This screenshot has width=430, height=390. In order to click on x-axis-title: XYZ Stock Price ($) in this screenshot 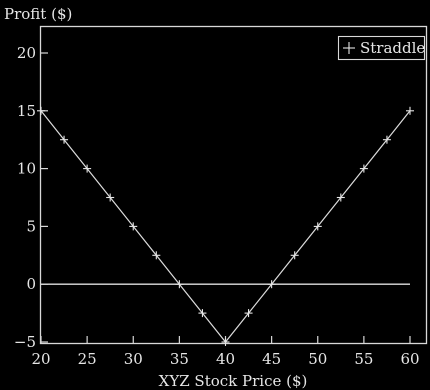, I will do `click(233, 381)`.